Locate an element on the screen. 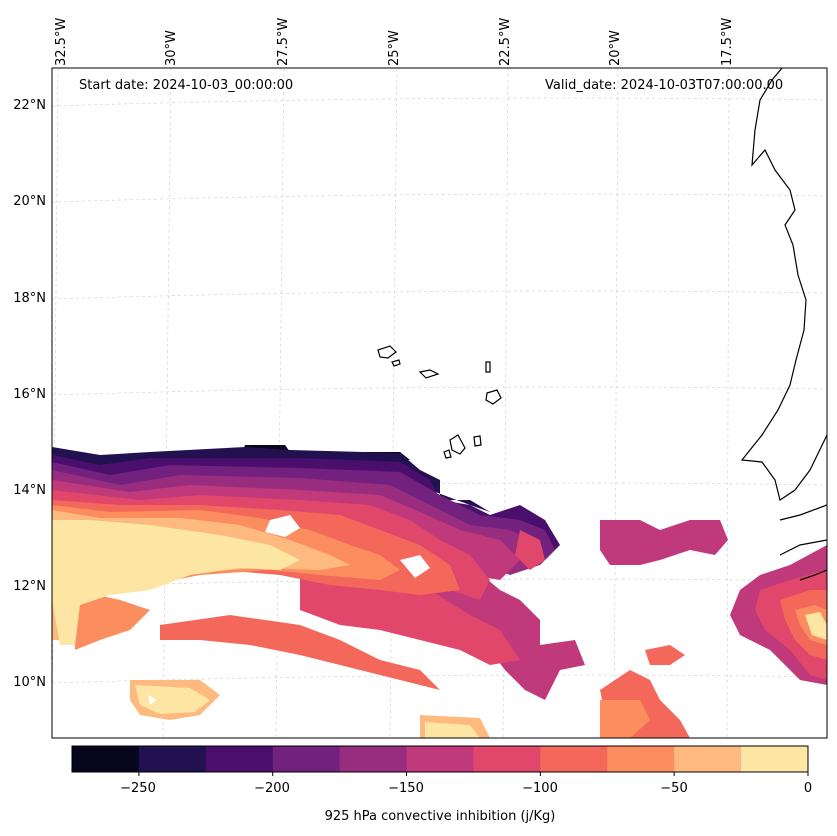 The image size is (837, 836). colorbar-tick-minus150: −150 is located at coordinates (406, 788).